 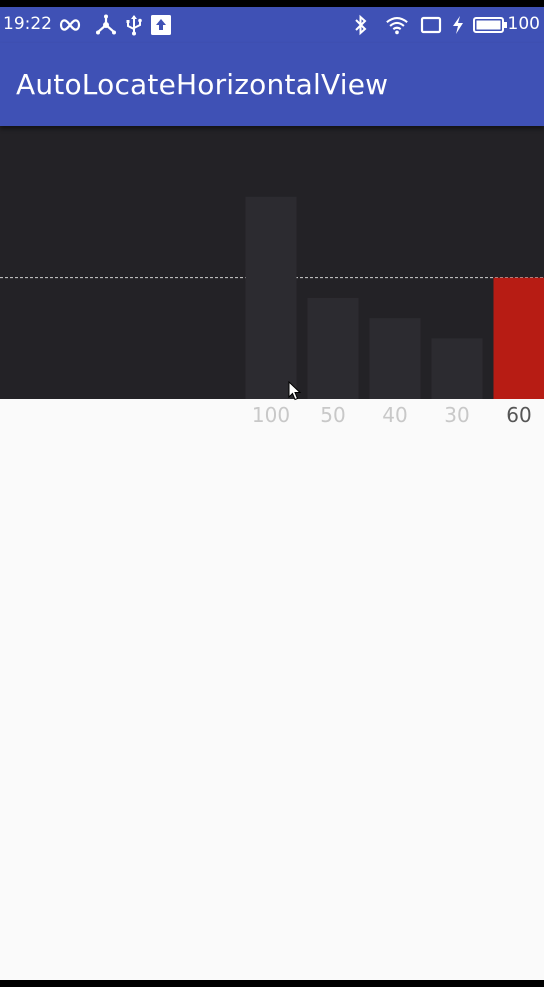 I want to click on battery-level: 100, so click(x=523, y=24).